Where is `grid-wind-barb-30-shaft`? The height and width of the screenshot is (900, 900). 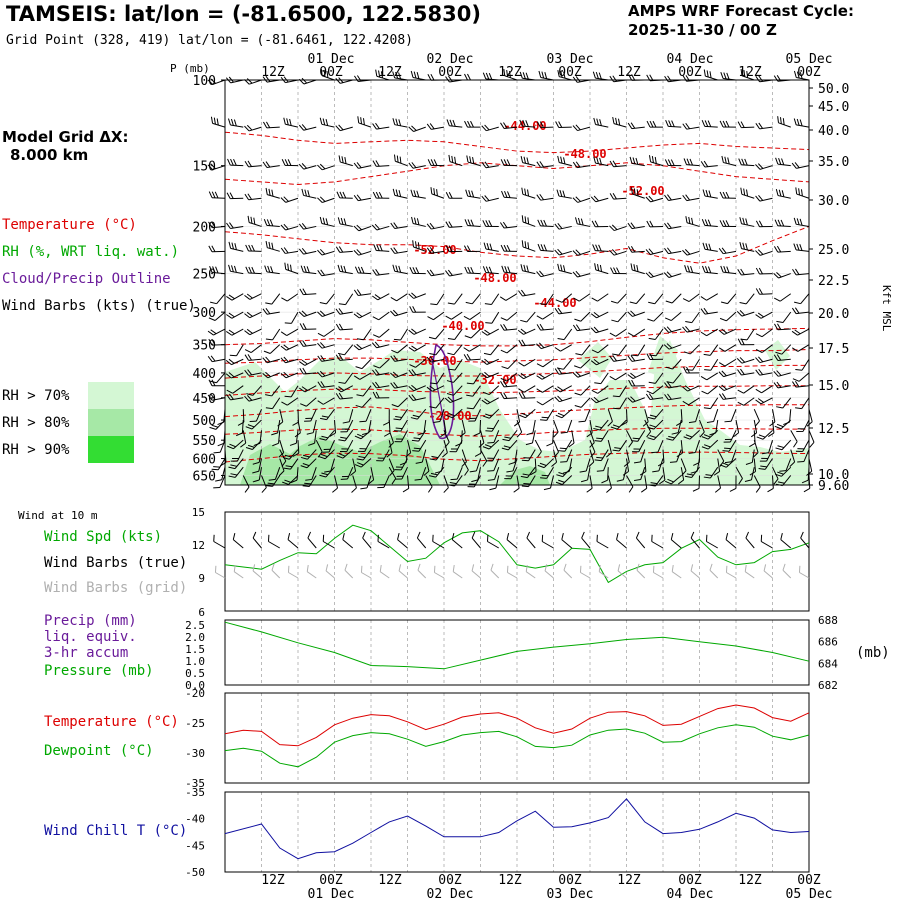 grid-wind-barb-30-shaft is located at coordinates (768, 574).